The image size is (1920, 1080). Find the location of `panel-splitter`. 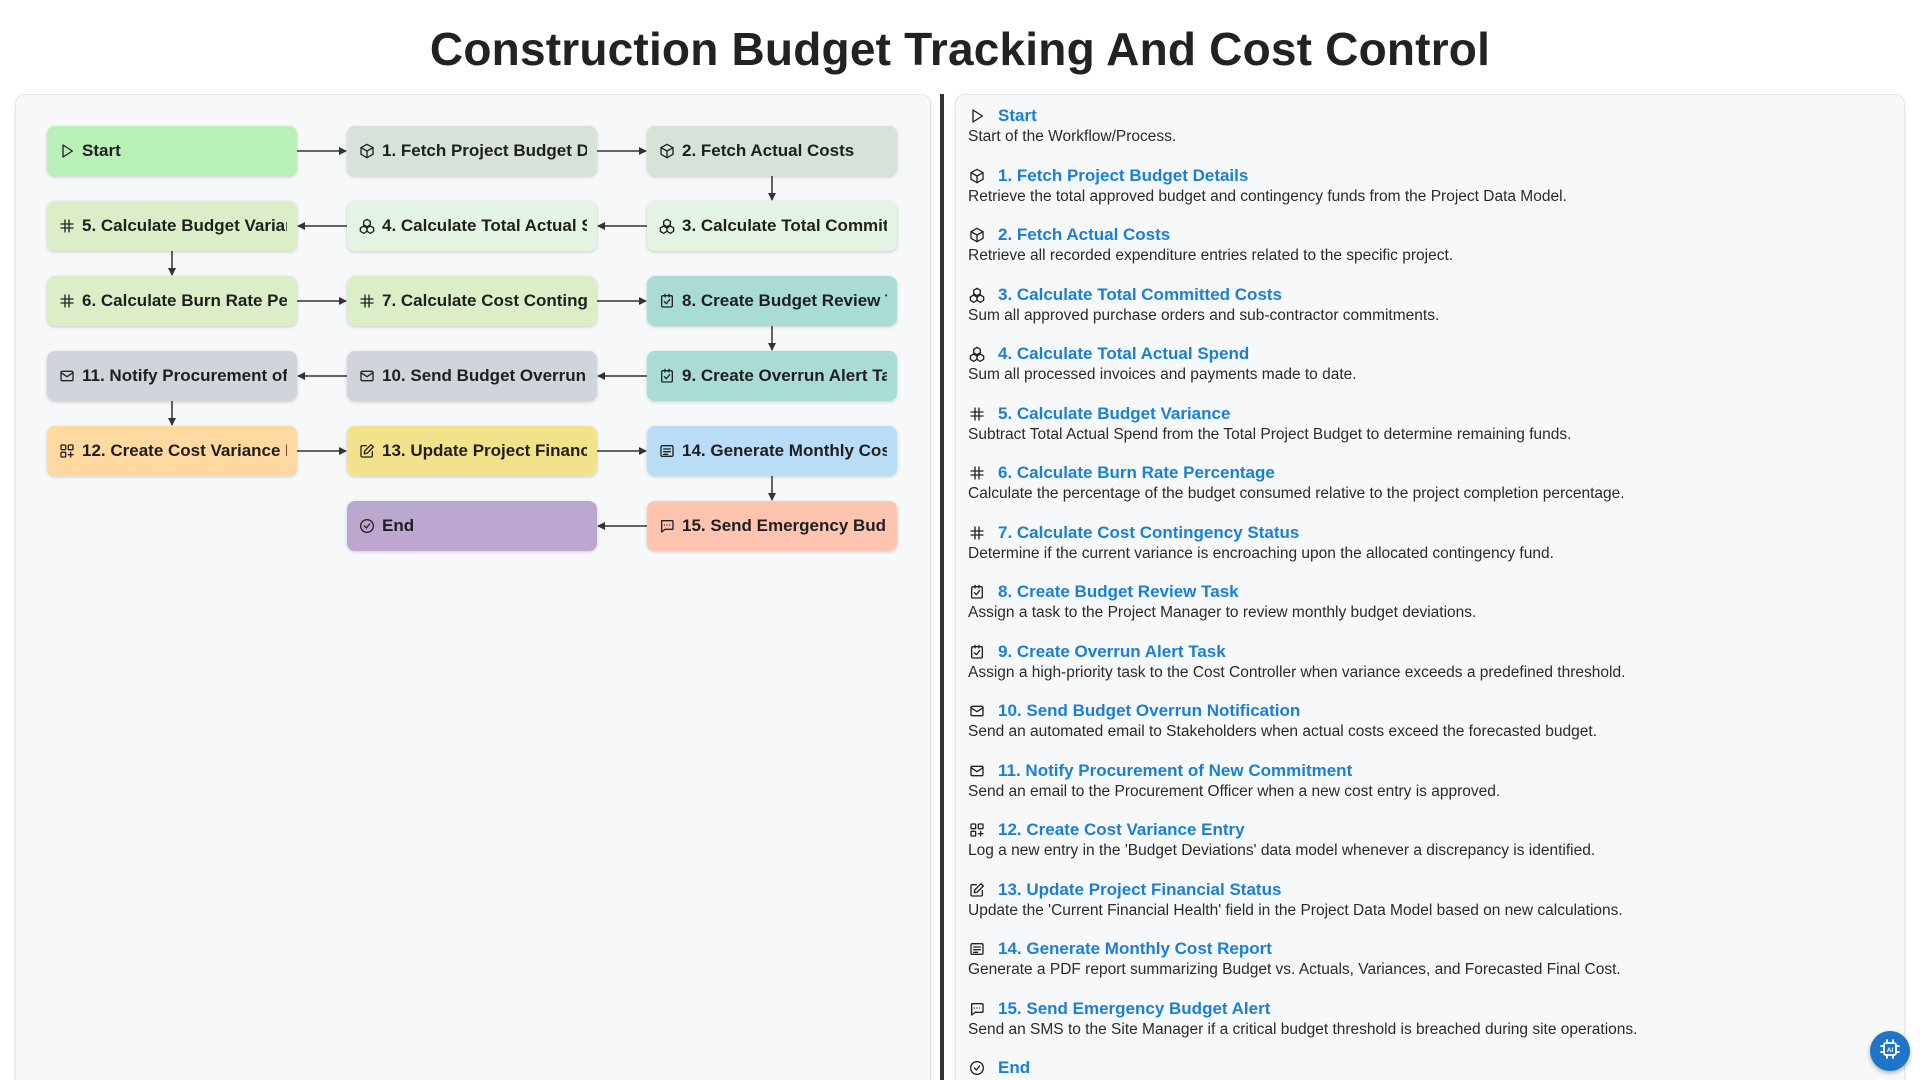

panel-splitter is located at coordinates (942, 587).